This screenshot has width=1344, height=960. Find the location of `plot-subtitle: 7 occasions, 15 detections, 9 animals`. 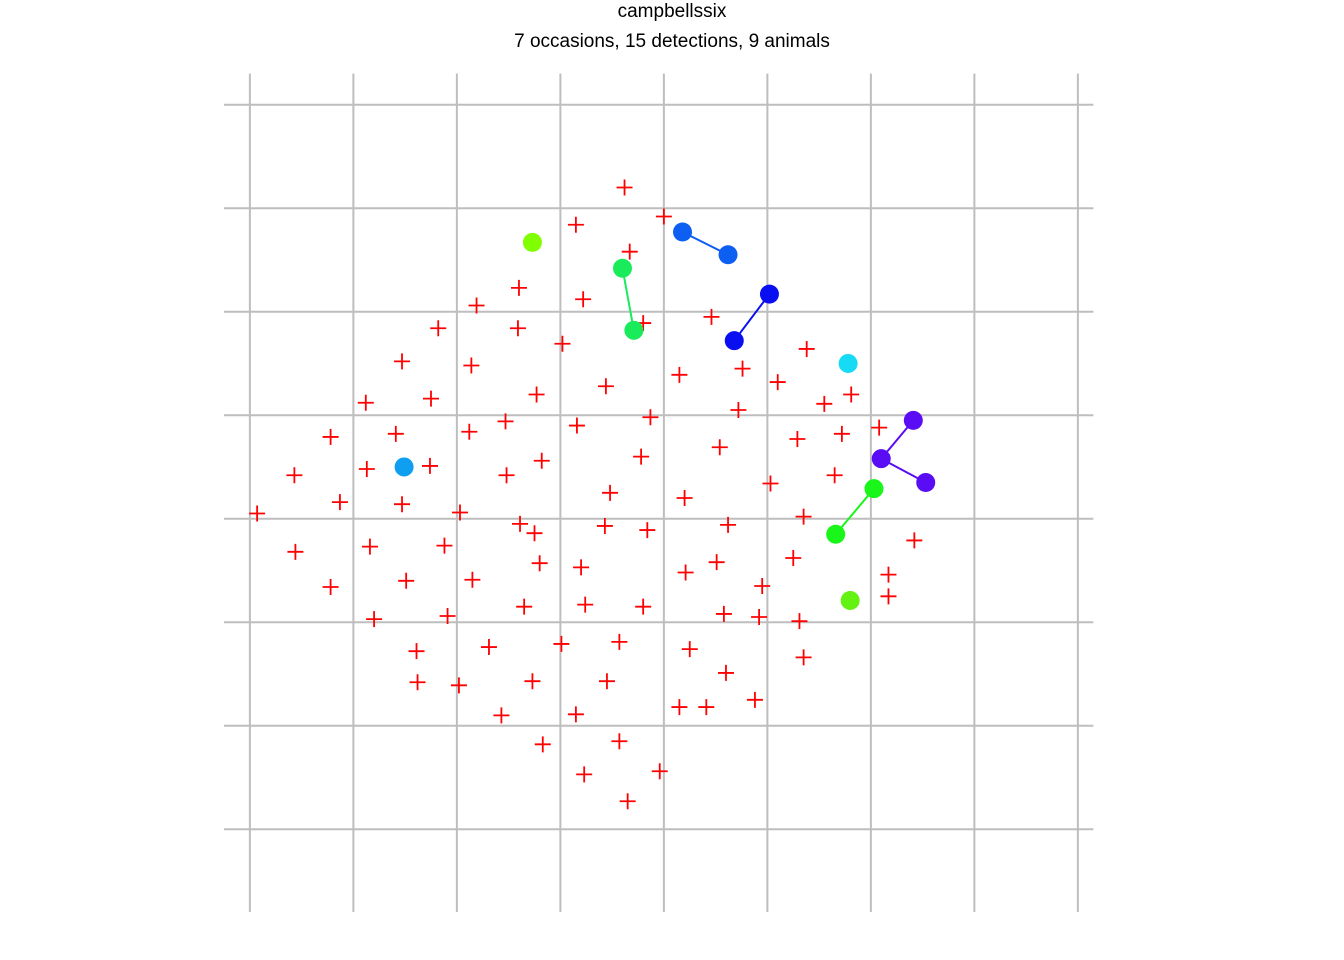

plot-subtitle: 7 occasions, 15 detections, 9 animals is located at coordinates (672, 41).